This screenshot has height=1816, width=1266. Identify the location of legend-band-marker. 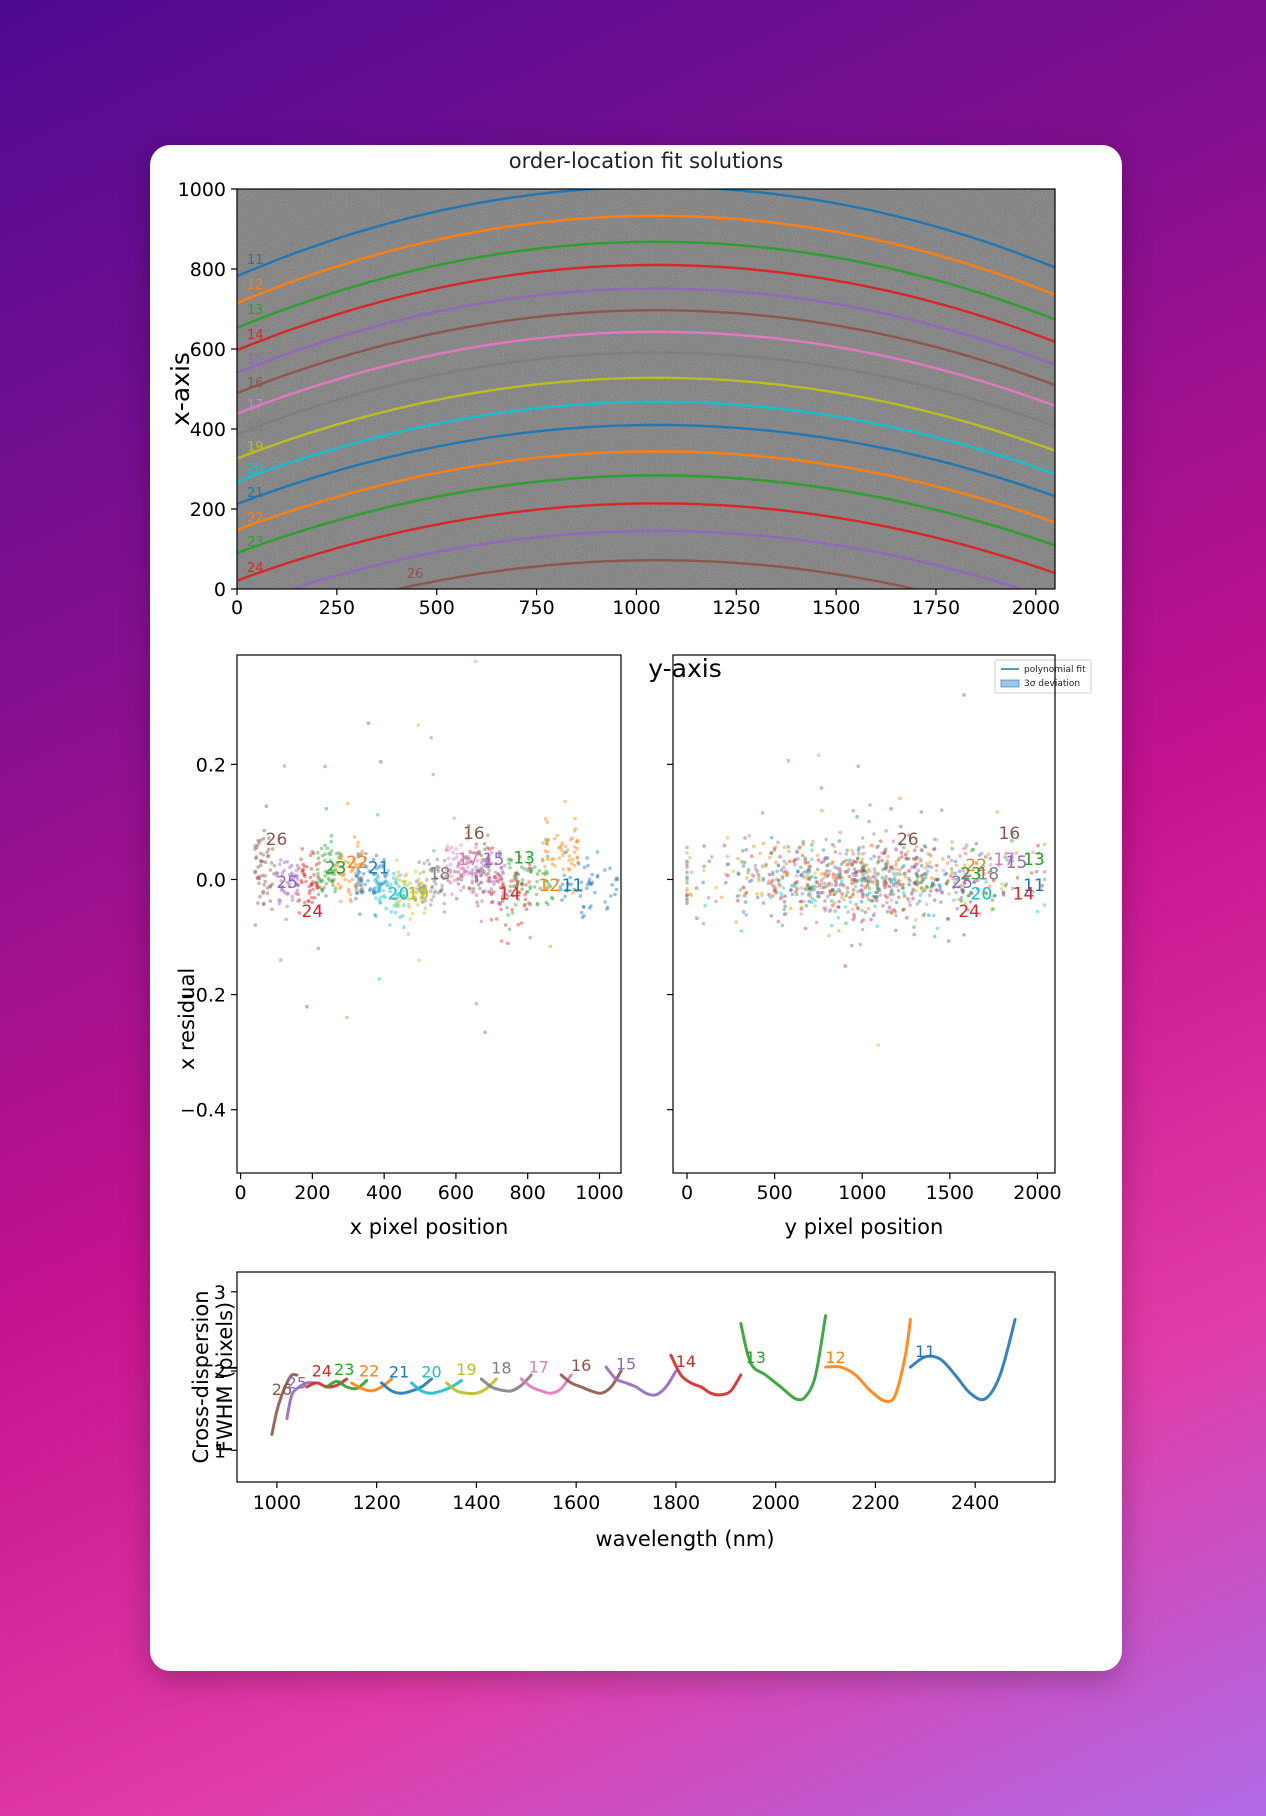
(1010, 683).